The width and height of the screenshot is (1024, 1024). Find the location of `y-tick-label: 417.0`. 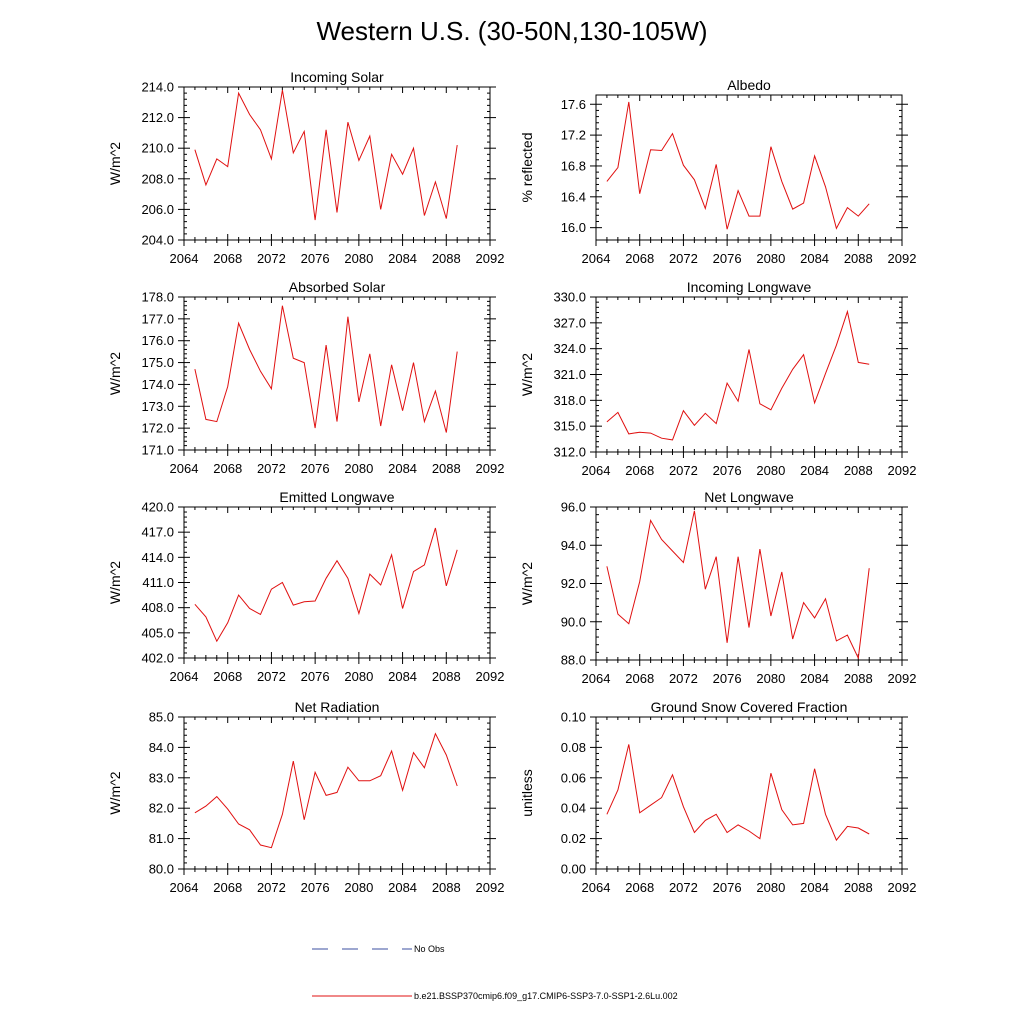

y-tick-label: 417.0 is located at coordinates (157, 532).